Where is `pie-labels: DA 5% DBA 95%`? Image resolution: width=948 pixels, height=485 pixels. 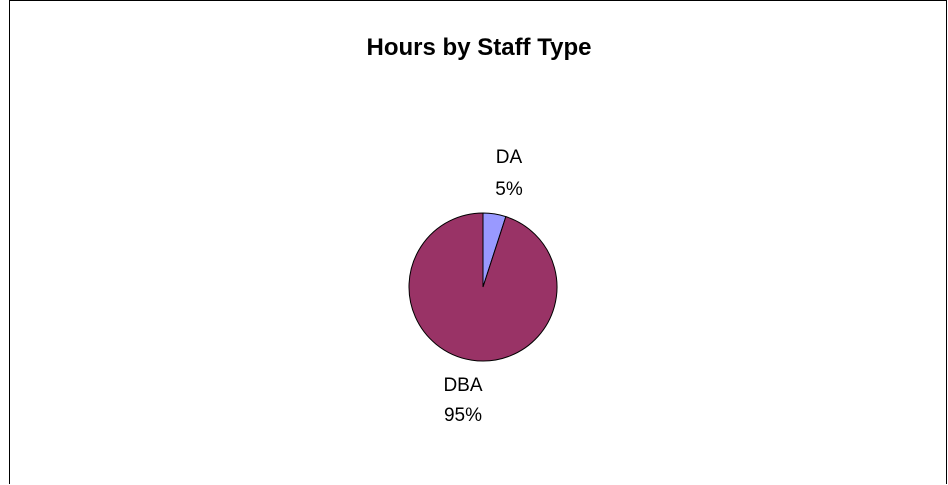 pie-labels: DA 5% DBA 95% is located at coordinates (482, 286).